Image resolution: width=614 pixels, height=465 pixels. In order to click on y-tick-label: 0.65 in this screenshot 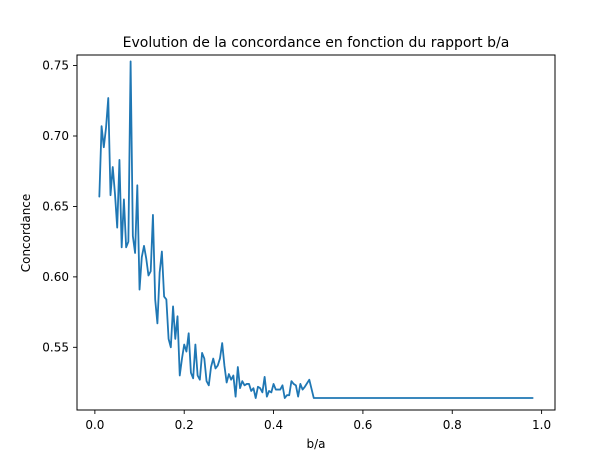, I will do `click(55, 206)`.